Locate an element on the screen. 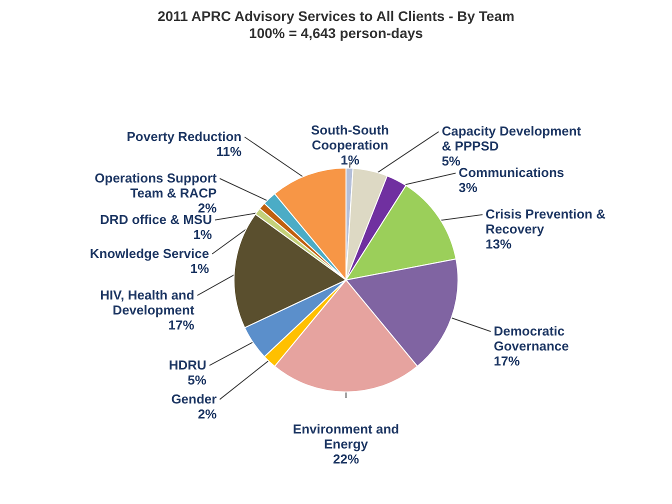  slice-label: Operations Support Team & RACP is located at coordinates (156, 185).